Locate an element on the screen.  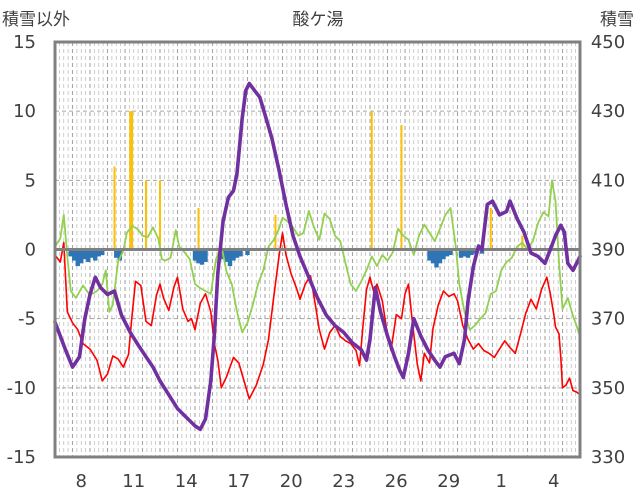
right-tick-label: 350 is located at coordinates (608, 388).